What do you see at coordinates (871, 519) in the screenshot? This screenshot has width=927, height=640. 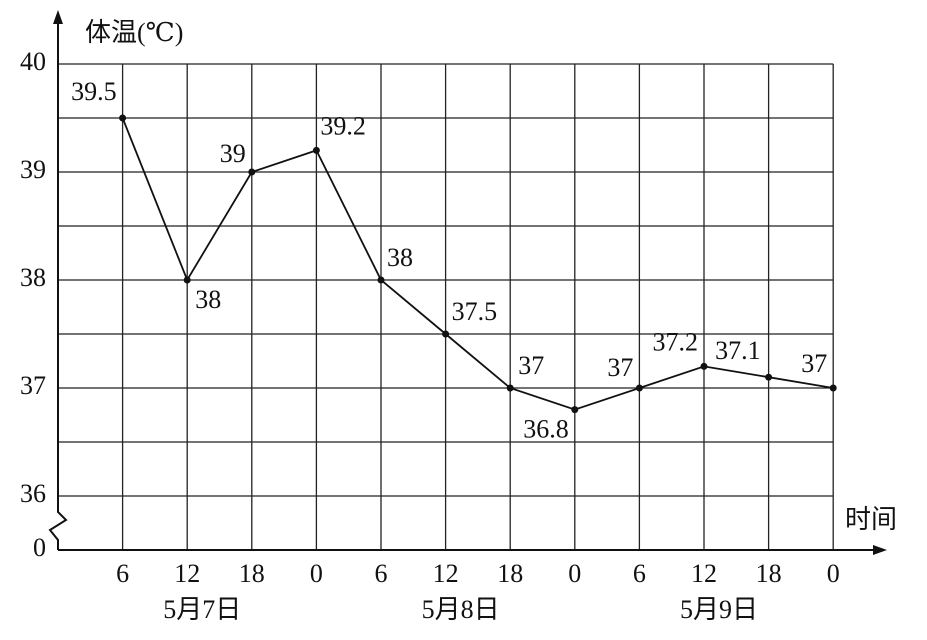 I see `x-axis-title: 时间` at bounding box center [871, 519].